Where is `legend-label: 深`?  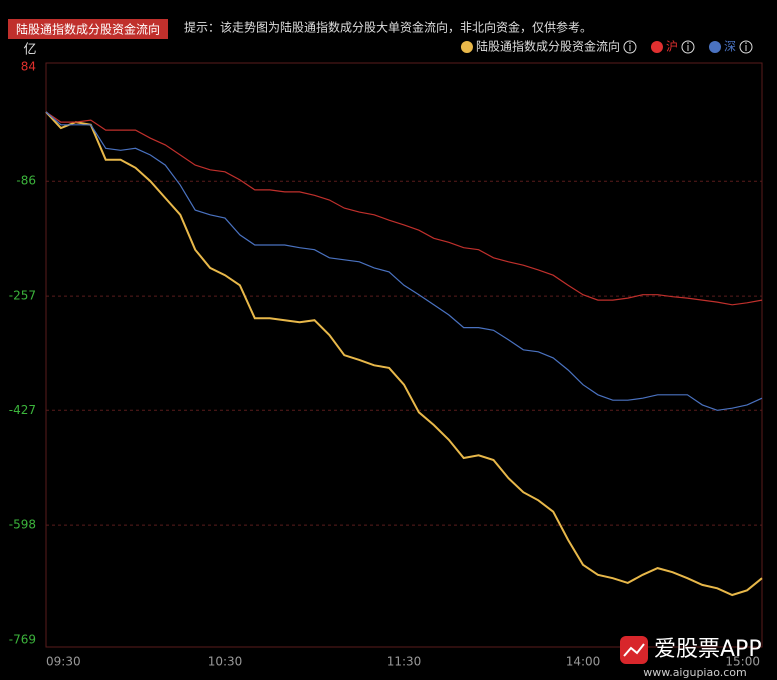
legend-label: 深 is located at coordinates (730, 47).